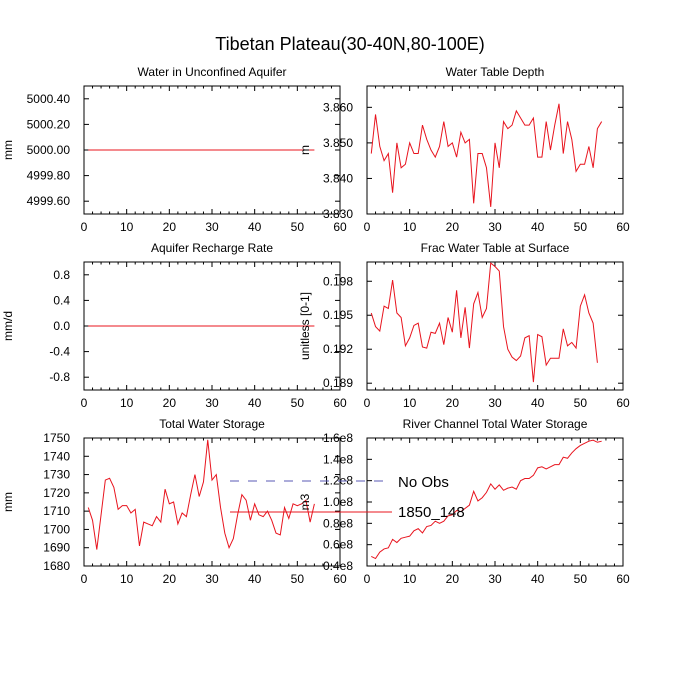  What do you see at coordinates (56, 548) in the screenshot?
I see `y-tick-label: 1690` at bounding box center [56, 548].